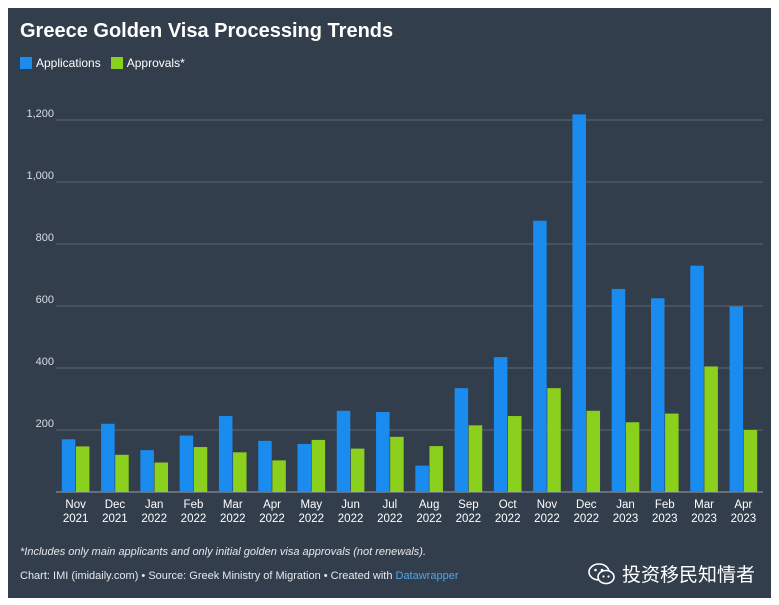 The width and height of the screenshot is (779, 605). What do you see at coordinates (427, 576) in the screenshot?
I see `datawrapper-link: Datawrapper` at bounding box center [427, 576].